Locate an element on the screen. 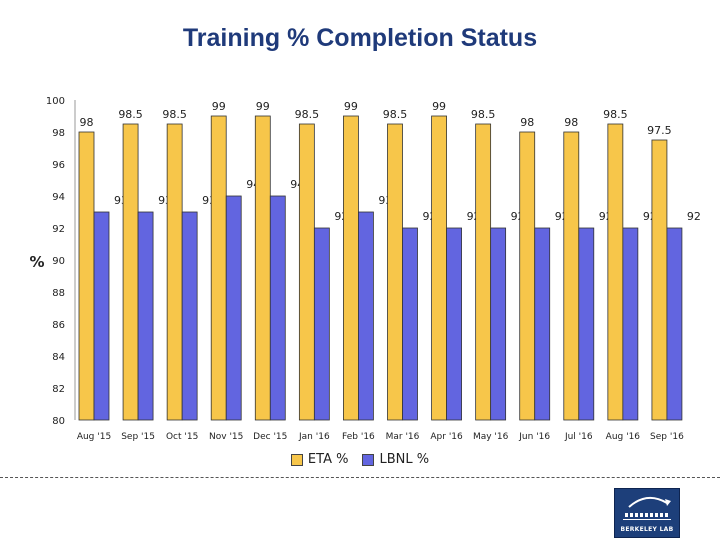 Image resolution: width=720 pixels, height=540 pixels. legend-entry-eta: ETA % is located at coordinates (319, 459).